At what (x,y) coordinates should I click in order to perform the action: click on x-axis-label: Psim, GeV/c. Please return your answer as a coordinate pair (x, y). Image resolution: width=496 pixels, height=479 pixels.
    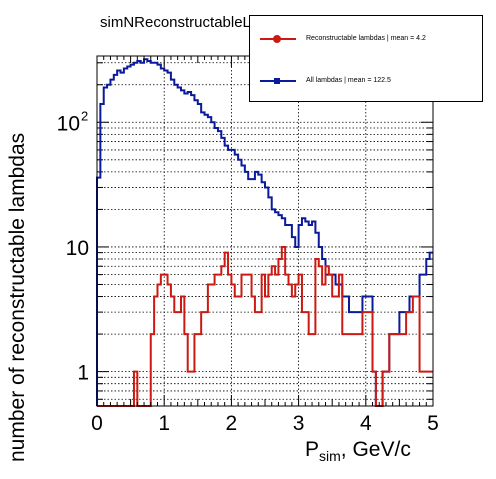
    Looking at the image, I should click on (358, 451).